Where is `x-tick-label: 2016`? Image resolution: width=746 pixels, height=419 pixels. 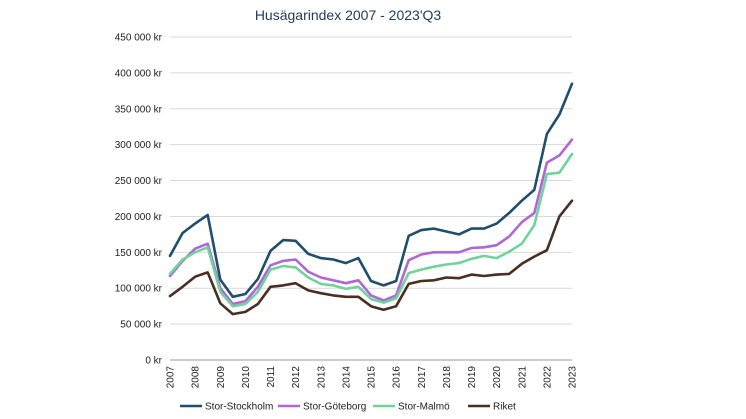
x-tick-label: 2016 is located at coordinates (397, 377).